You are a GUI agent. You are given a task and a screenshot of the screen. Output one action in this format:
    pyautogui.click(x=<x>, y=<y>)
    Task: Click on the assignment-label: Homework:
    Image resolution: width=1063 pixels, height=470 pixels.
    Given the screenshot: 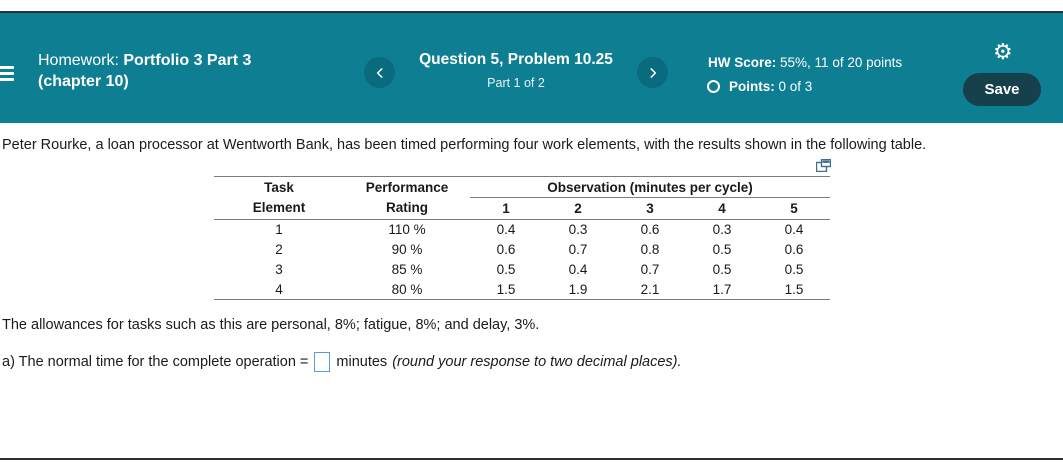 What is the action you would take?
    pyautogui.click(x=78, y=60)
    